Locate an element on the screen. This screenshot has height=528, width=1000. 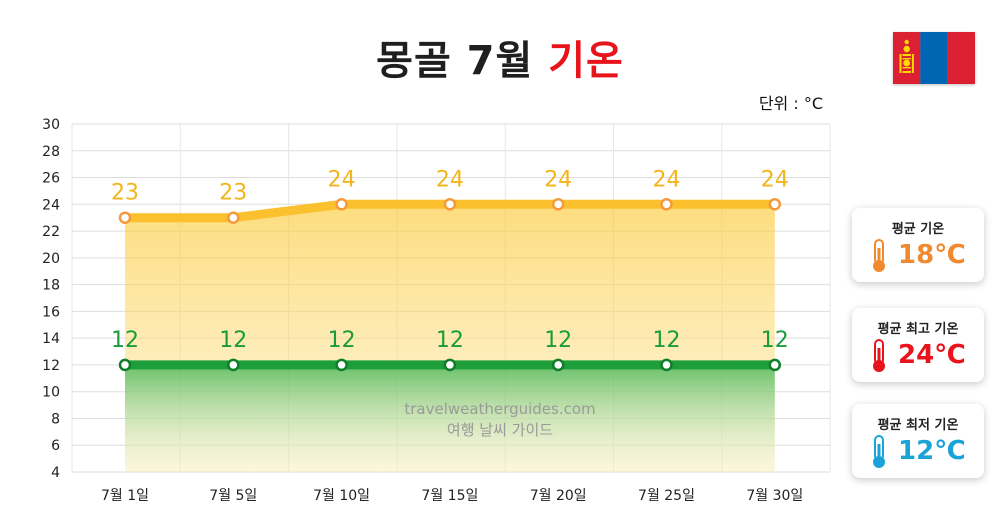
y-tick-label: 22 is located at coordinates (51, 232).